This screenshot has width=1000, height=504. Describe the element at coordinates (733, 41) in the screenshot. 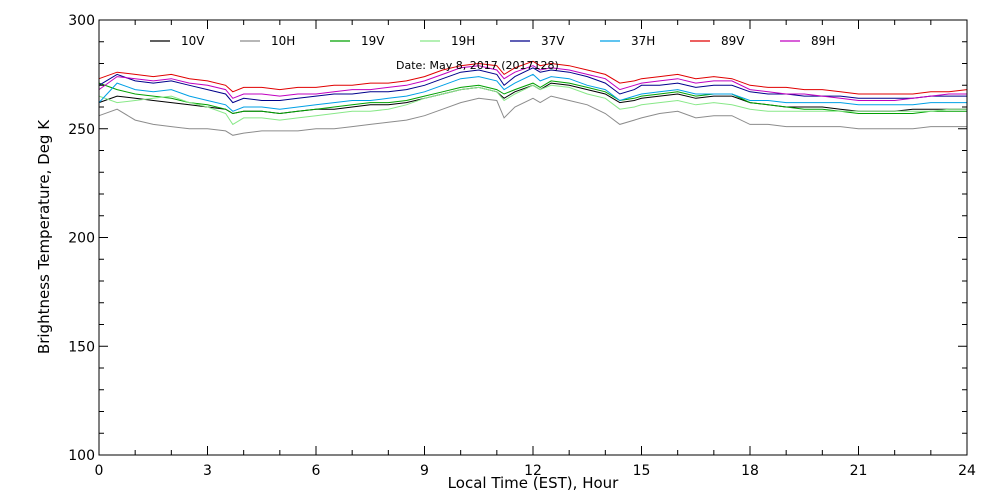

I see `legend-label-89v: 89V` at that location.